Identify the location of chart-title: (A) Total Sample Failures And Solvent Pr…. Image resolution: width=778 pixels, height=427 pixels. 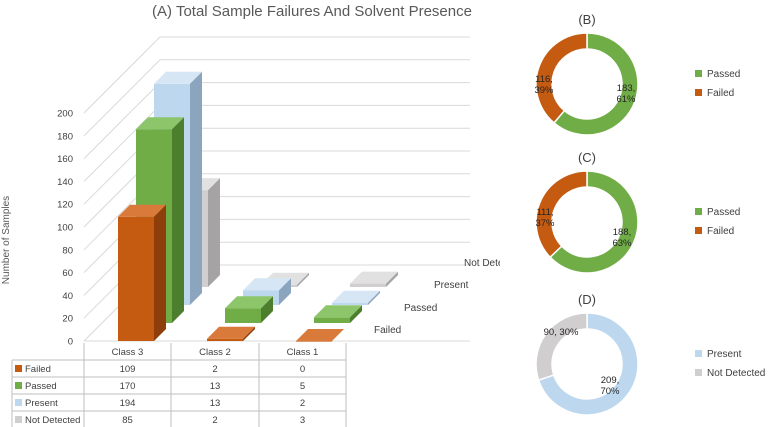
(312, 11).